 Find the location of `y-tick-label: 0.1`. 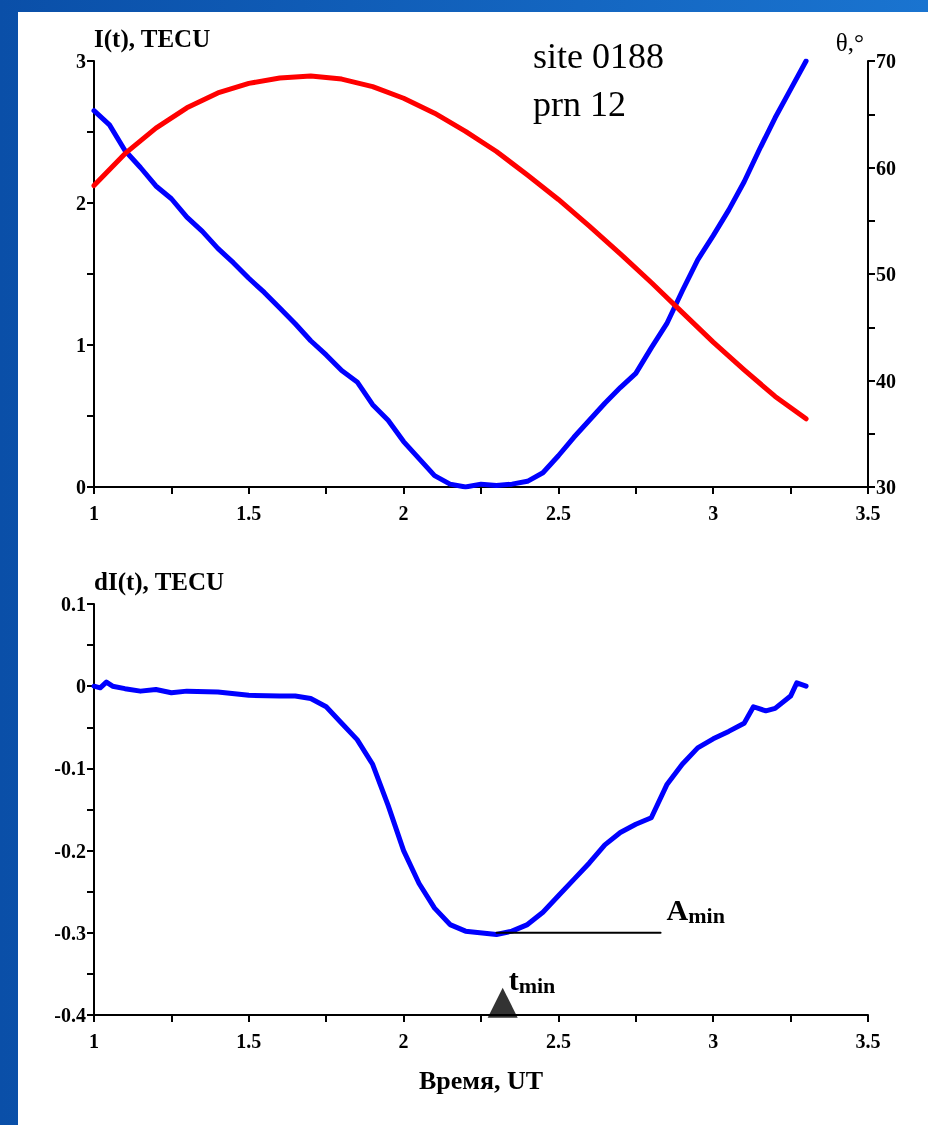

y-tick-label: 0.1 is located at coordinates (73, 604).